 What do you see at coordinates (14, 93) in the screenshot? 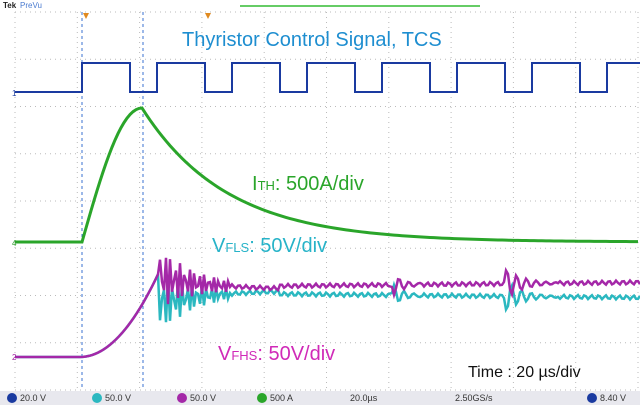
I see `channel-marker: 1` at bounding box center [14, 93].